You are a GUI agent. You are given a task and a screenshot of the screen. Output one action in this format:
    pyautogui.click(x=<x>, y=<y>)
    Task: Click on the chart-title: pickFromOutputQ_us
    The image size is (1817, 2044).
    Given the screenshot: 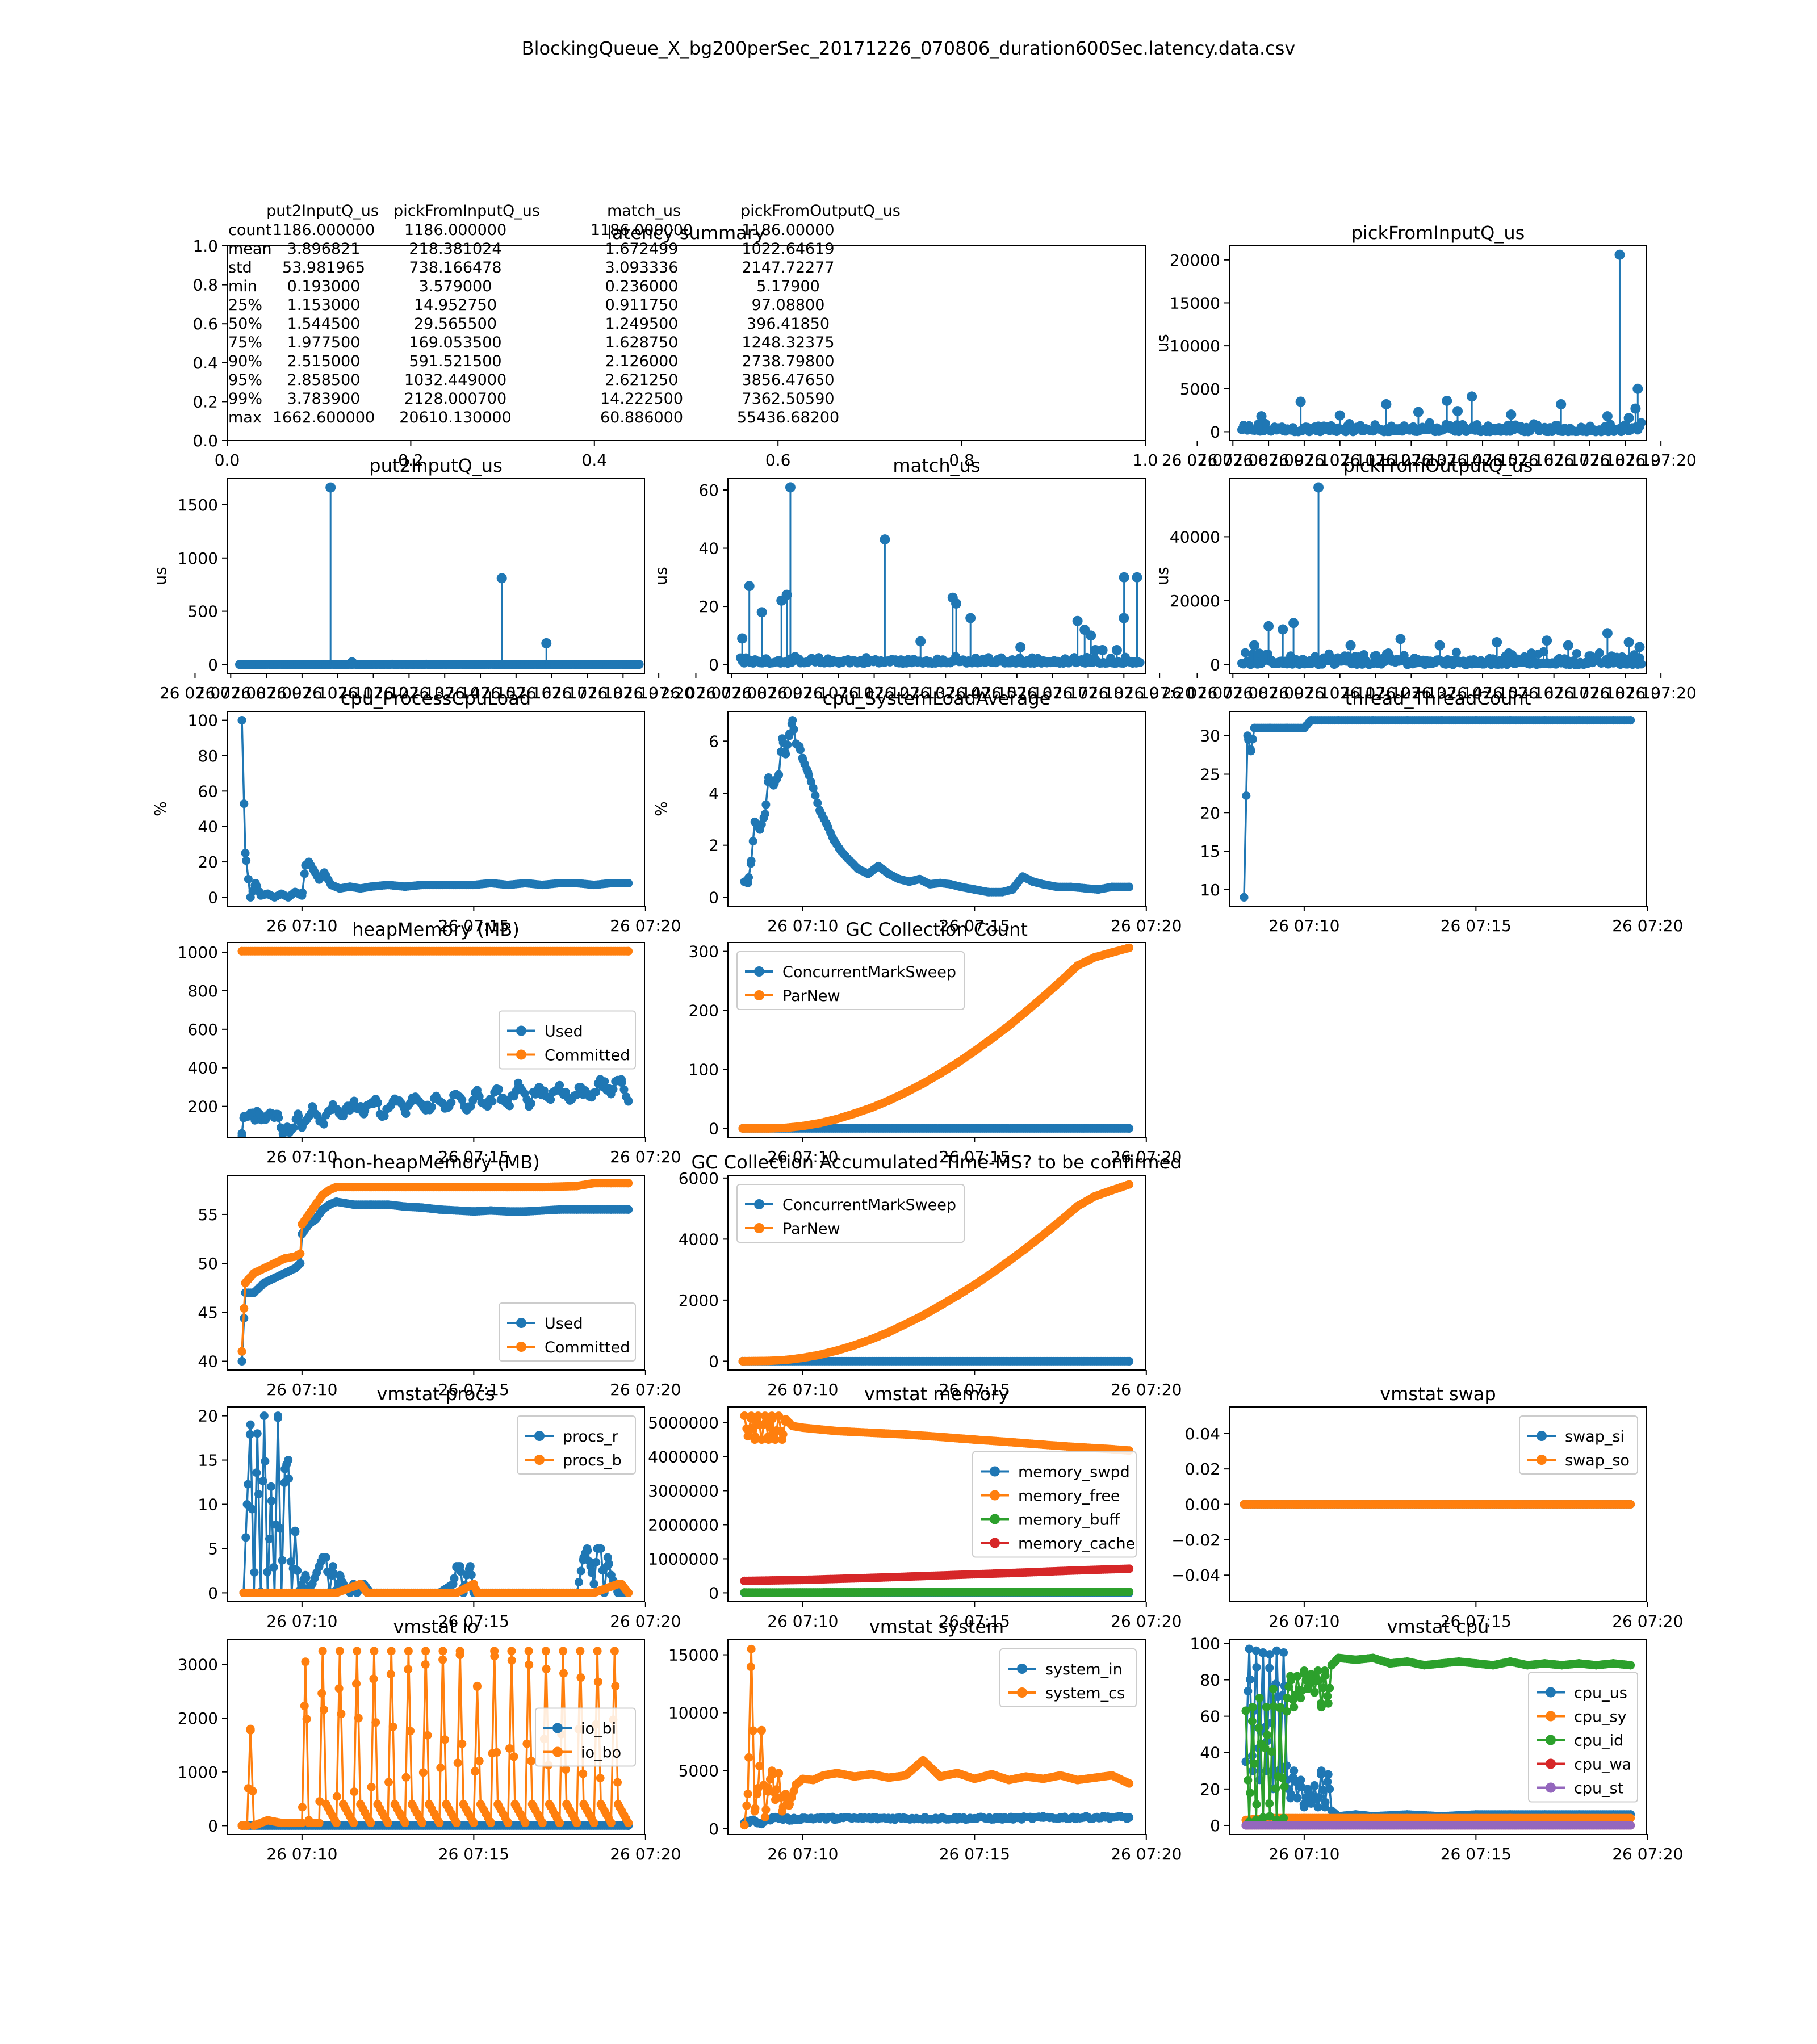 What is the action you would take?
    pyautogui.click(x=1438, y=465)
    